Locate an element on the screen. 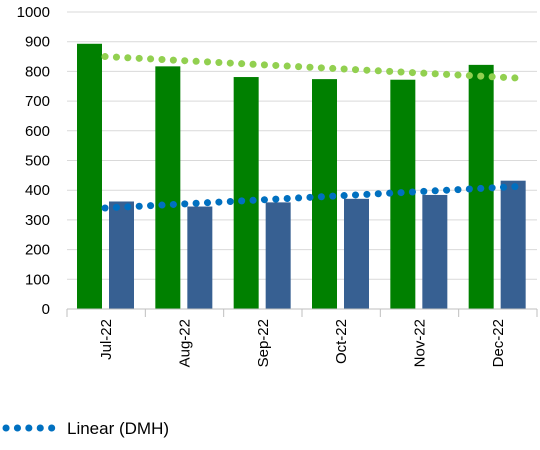 The width and height of the screenshot is (540, 450). x-tick-label: Dec-22 is located at coordinates (498, 343).